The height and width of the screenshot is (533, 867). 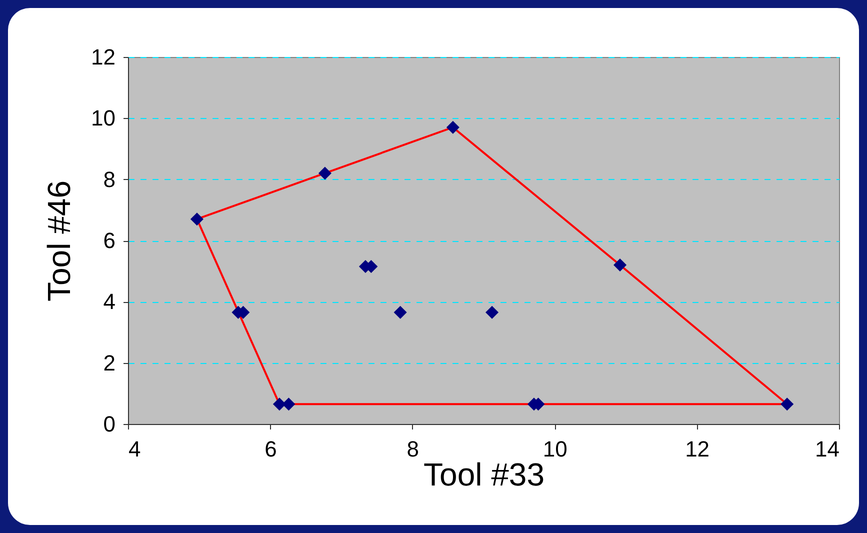 I want to click on x-tick-label: 14, so click(x=827, y=449).